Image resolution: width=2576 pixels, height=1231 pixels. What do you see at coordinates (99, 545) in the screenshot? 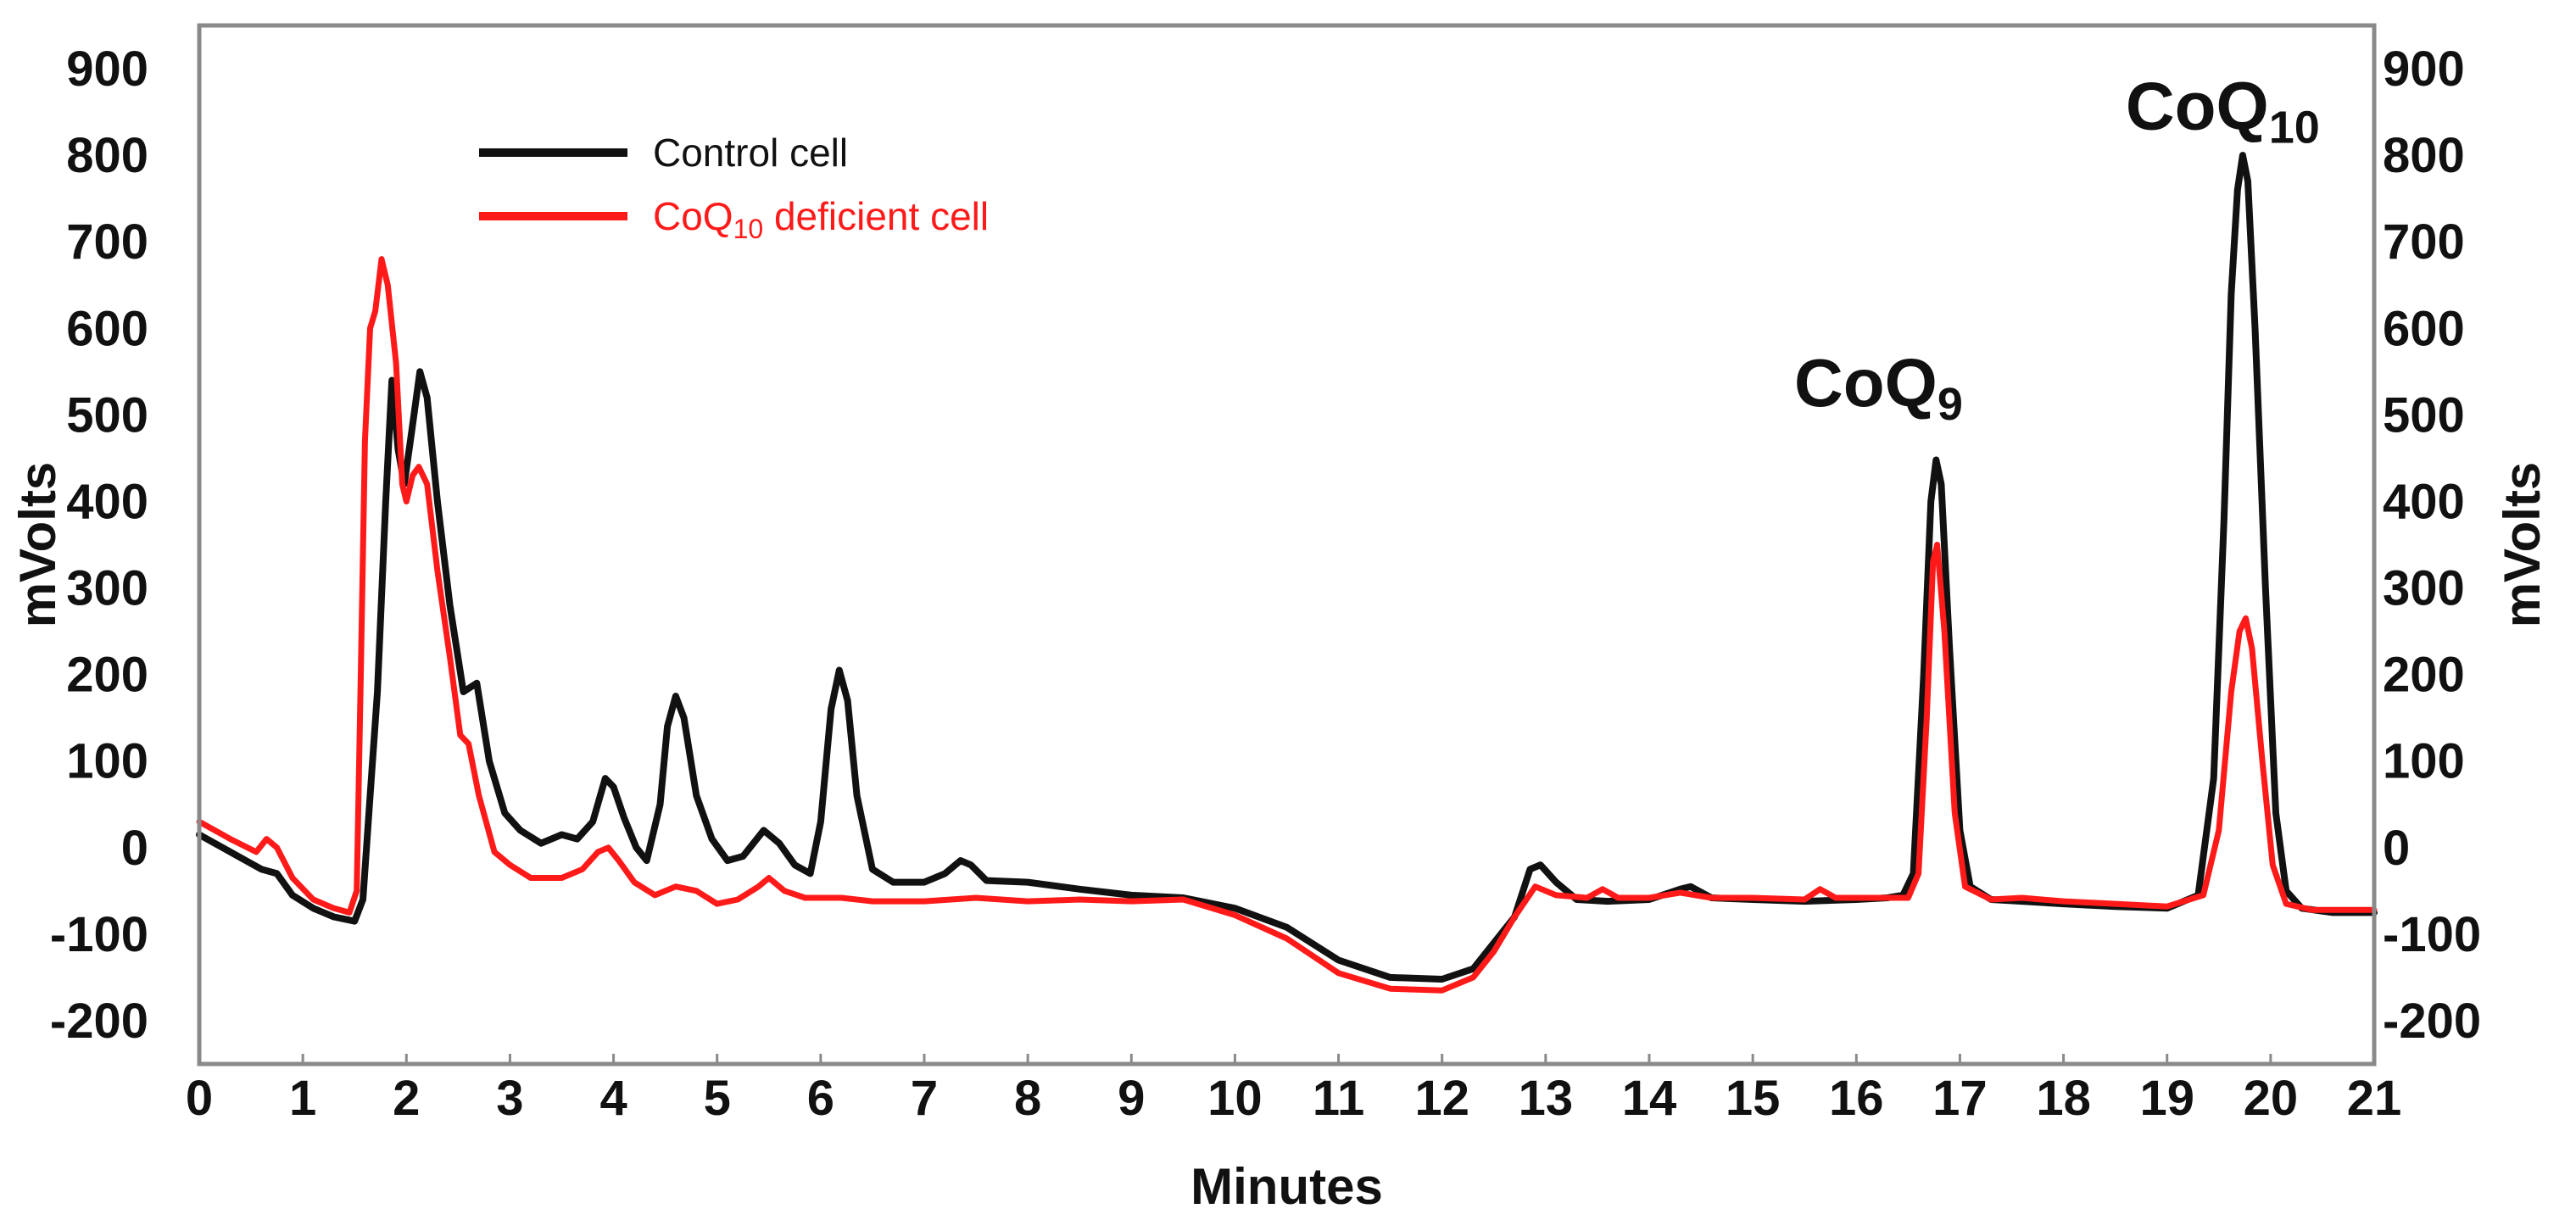
I see `y-axis-left-ticks: 900 800 700 600 500 400 300 200 100 0 -100 -200` at bounding box center [99, 545].